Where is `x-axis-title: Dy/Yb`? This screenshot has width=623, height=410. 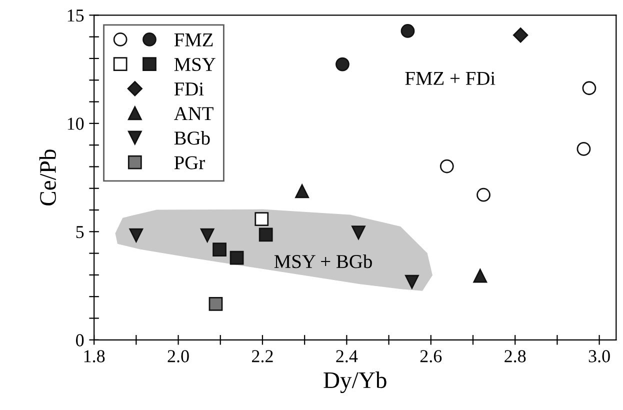
x-axis-title: Dy/Yb is located at coordinates (355, 383).